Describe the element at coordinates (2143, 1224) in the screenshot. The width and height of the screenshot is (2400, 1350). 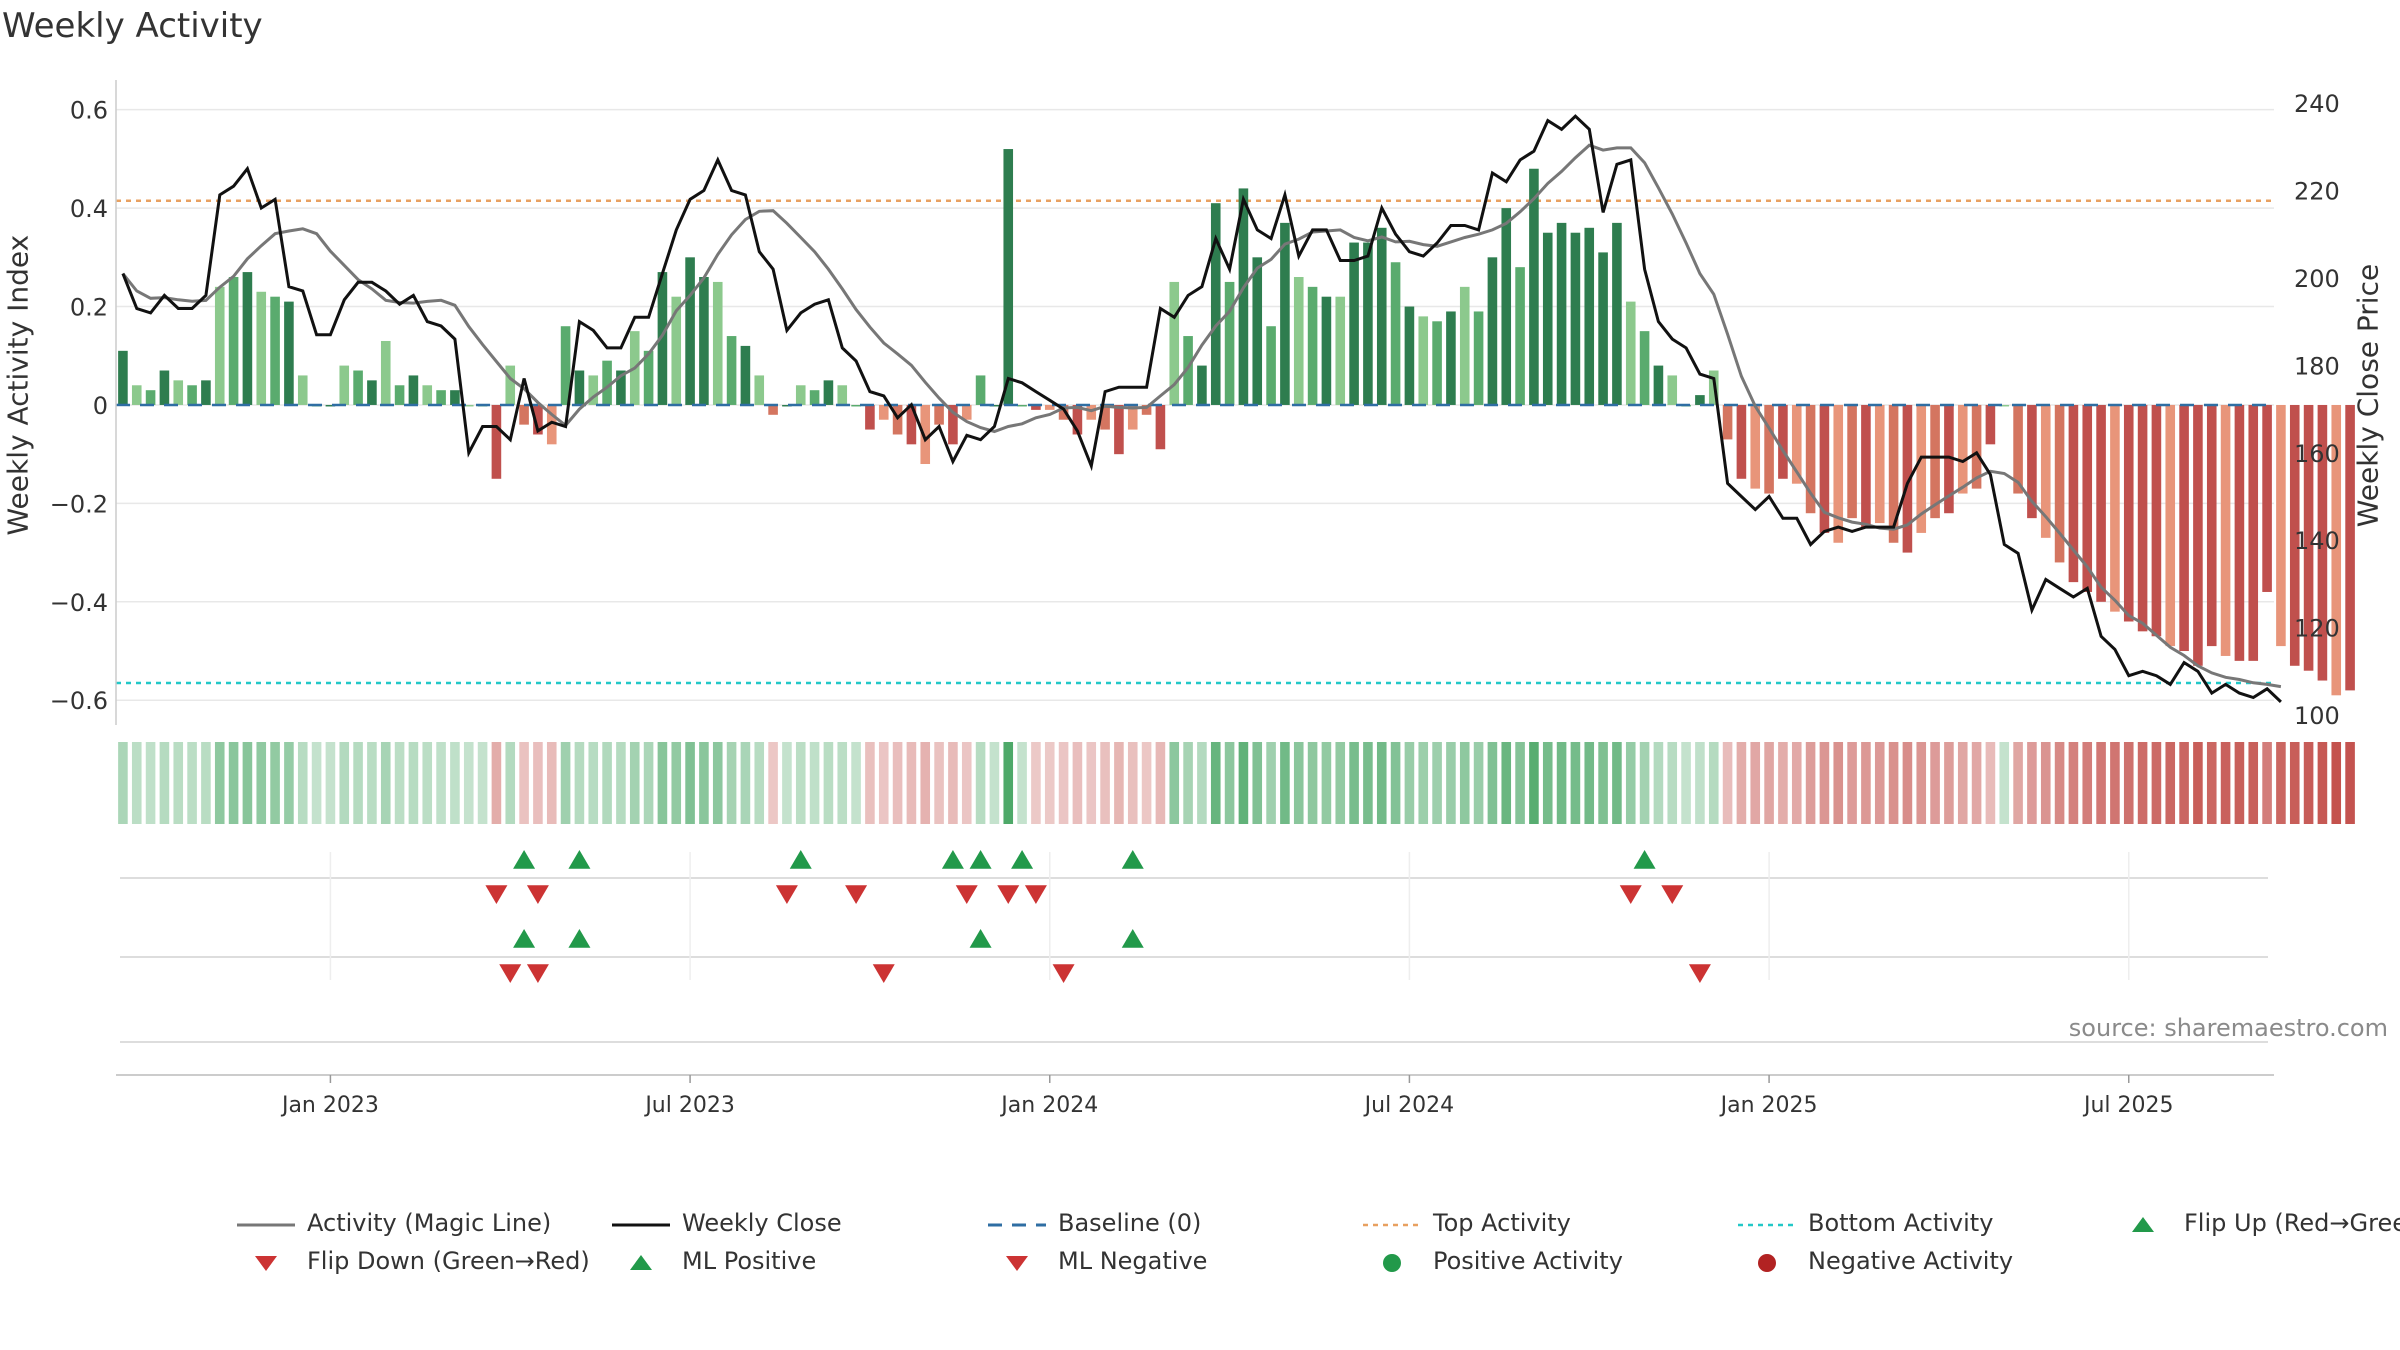
I see `legend-flip-up-mark` at that location.